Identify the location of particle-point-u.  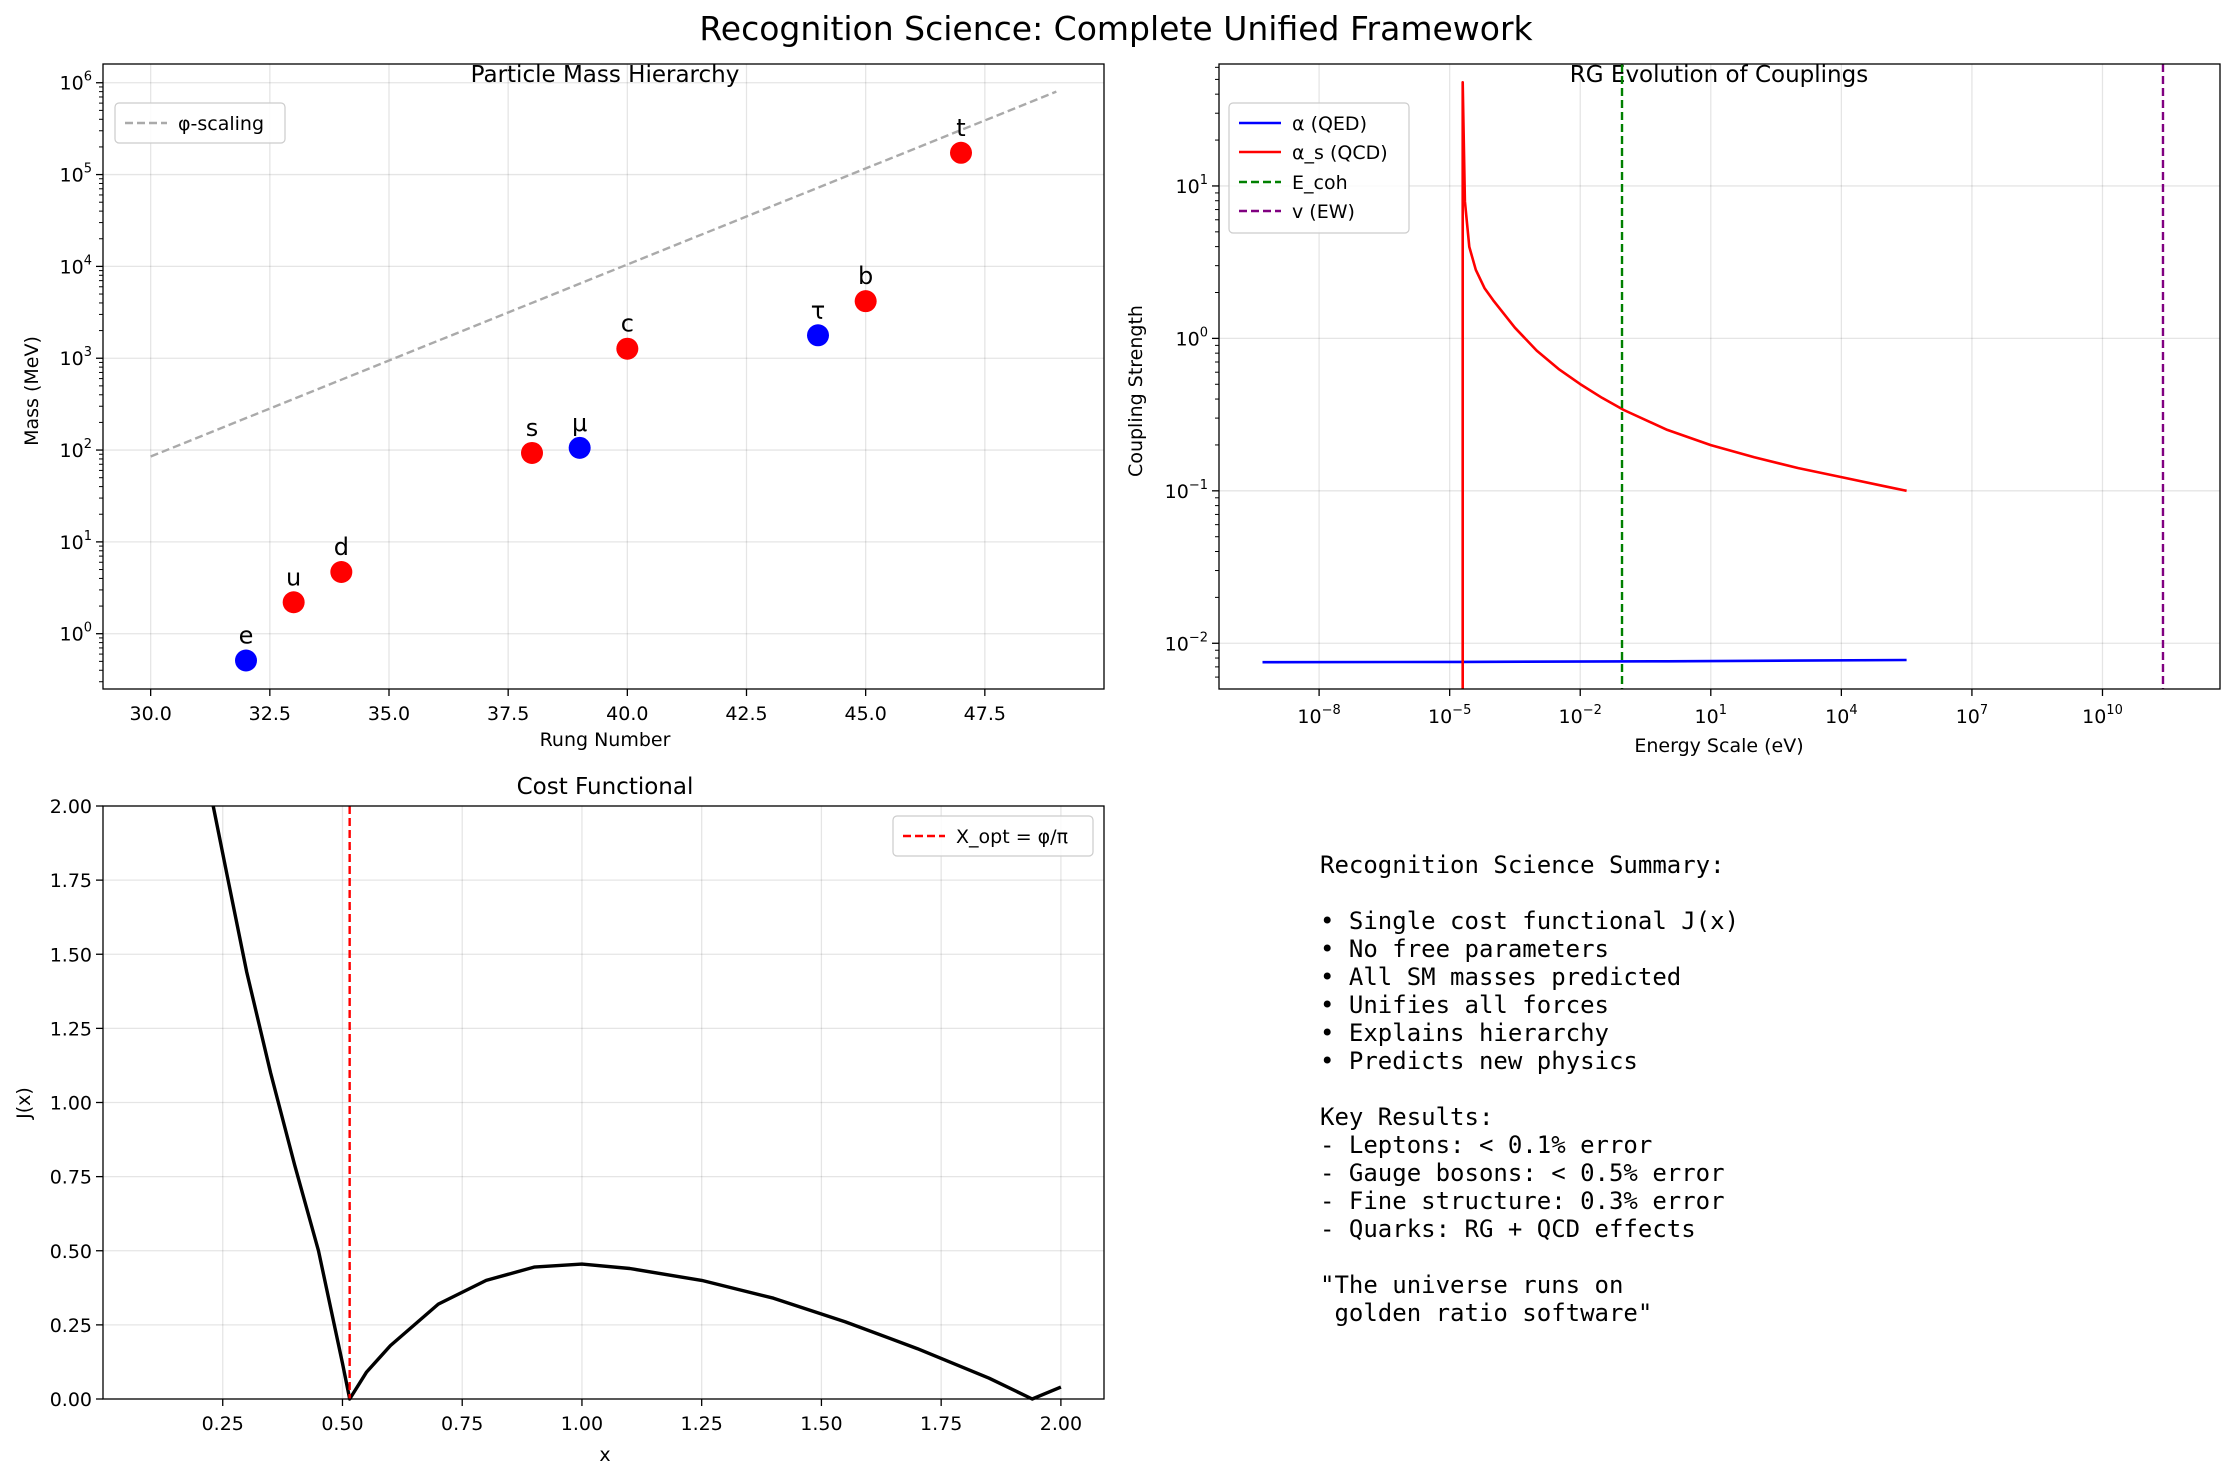
(293, 602).